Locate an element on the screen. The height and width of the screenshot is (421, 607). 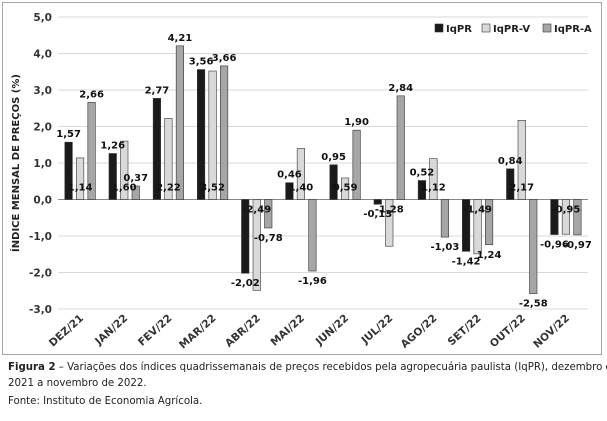
data-label: 0,52 is located at coordinates (422, 173).